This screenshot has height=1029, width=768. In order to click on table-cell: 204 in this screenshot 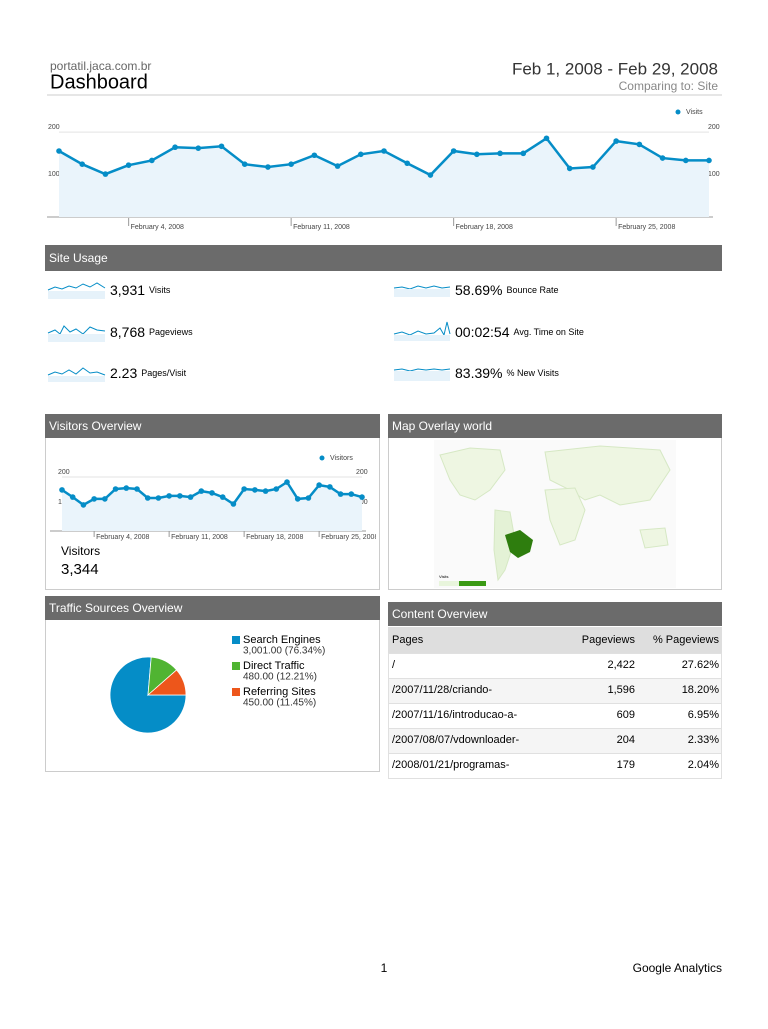, I will do `click(626, 740)`.